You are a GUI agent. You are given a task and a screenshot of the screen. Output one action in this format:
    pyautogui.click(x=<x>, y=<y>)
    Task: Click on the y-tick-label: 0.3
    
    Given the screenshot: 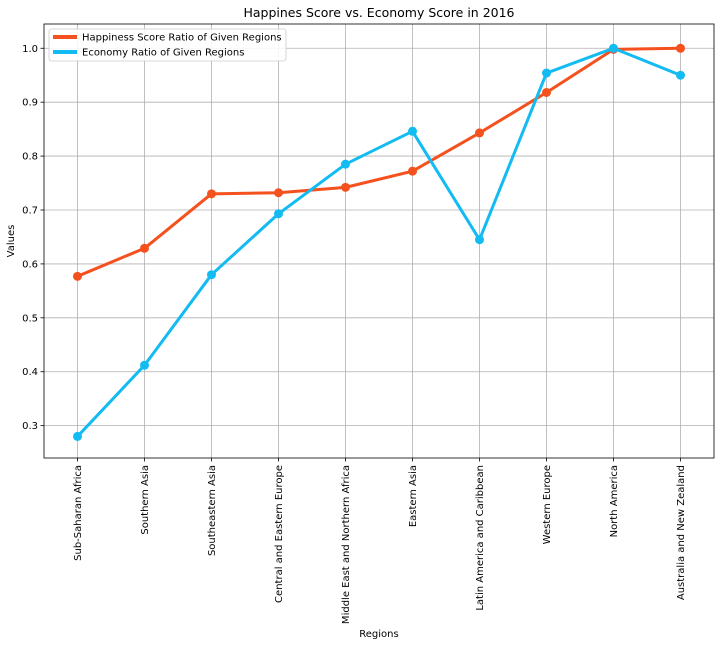 What is the action you would take?
    pyautogui.click(x=30, y=426)
    